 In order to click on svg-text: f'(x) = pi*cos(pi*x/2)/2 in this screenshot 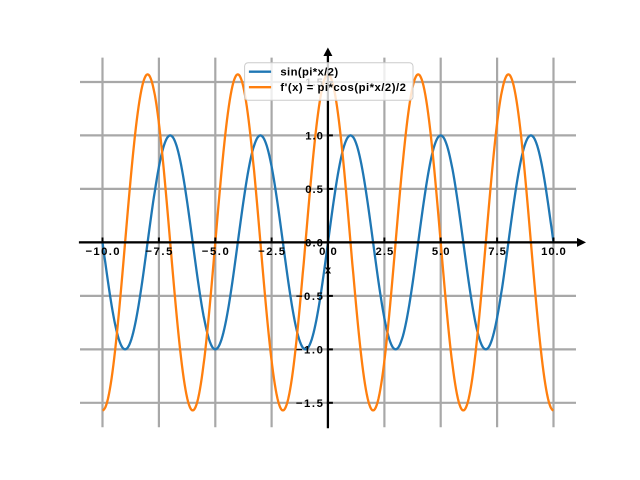, I will do `click(343, 88)`.